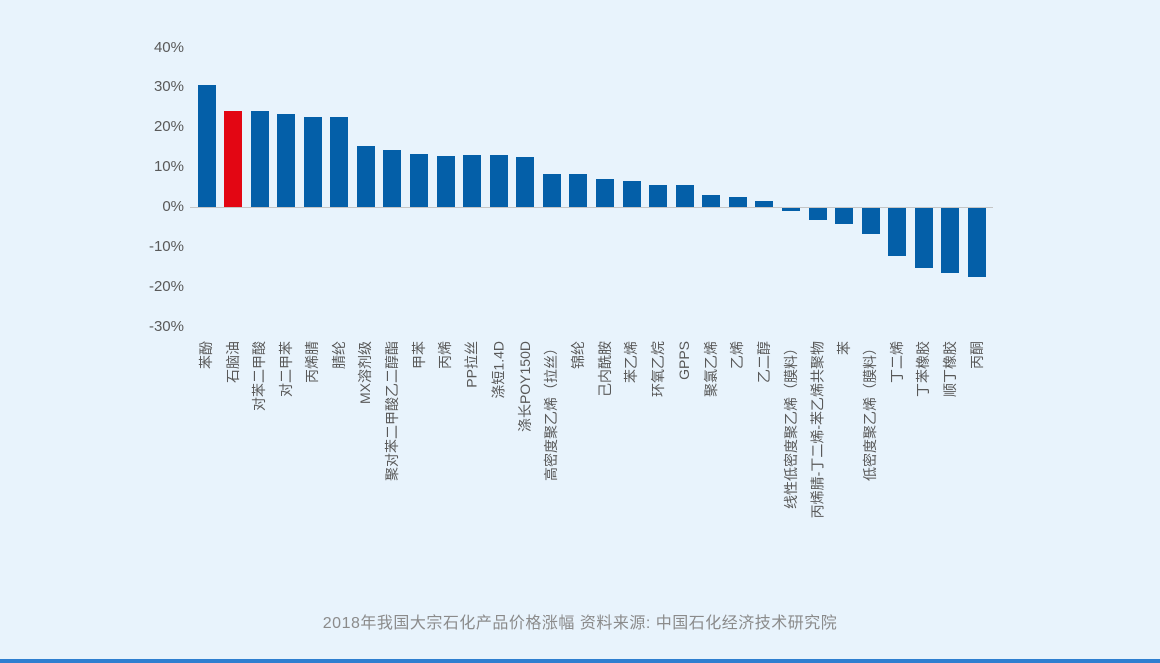 The image size is (1160, 663). What do you see at coordinates (471, 364) in the screenshot?
I see `x-axis-category-label-text: PP拉丝` at bounding box center [471, 364].